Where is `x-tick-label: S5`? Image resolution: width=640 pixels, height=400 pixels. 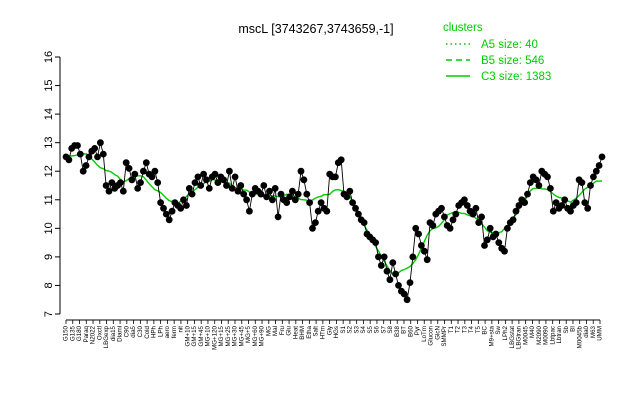 x-tick-label: S5 is located at coordinates (370, 329).